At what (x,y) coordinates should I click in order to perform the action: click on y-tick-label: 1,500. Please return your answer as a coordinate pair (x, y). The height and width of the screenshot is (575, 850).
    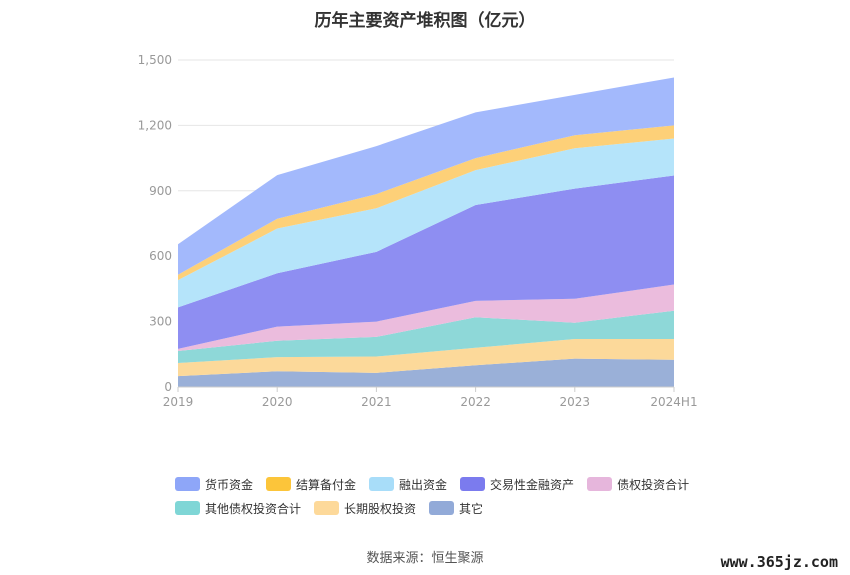
    Looking at the image, I should click on (155, 60).